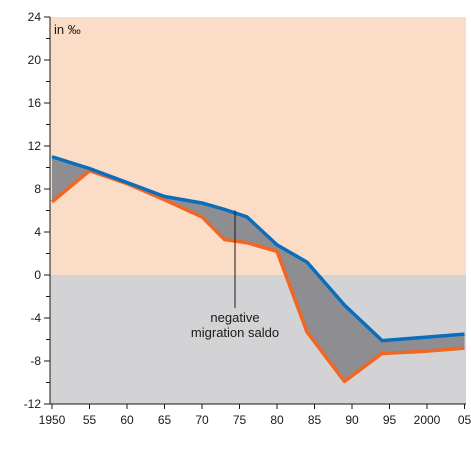 Image resolution: width=471 pixels, height=465 pixels. I want to click on x-tick-label: 80, so click(277, 420).